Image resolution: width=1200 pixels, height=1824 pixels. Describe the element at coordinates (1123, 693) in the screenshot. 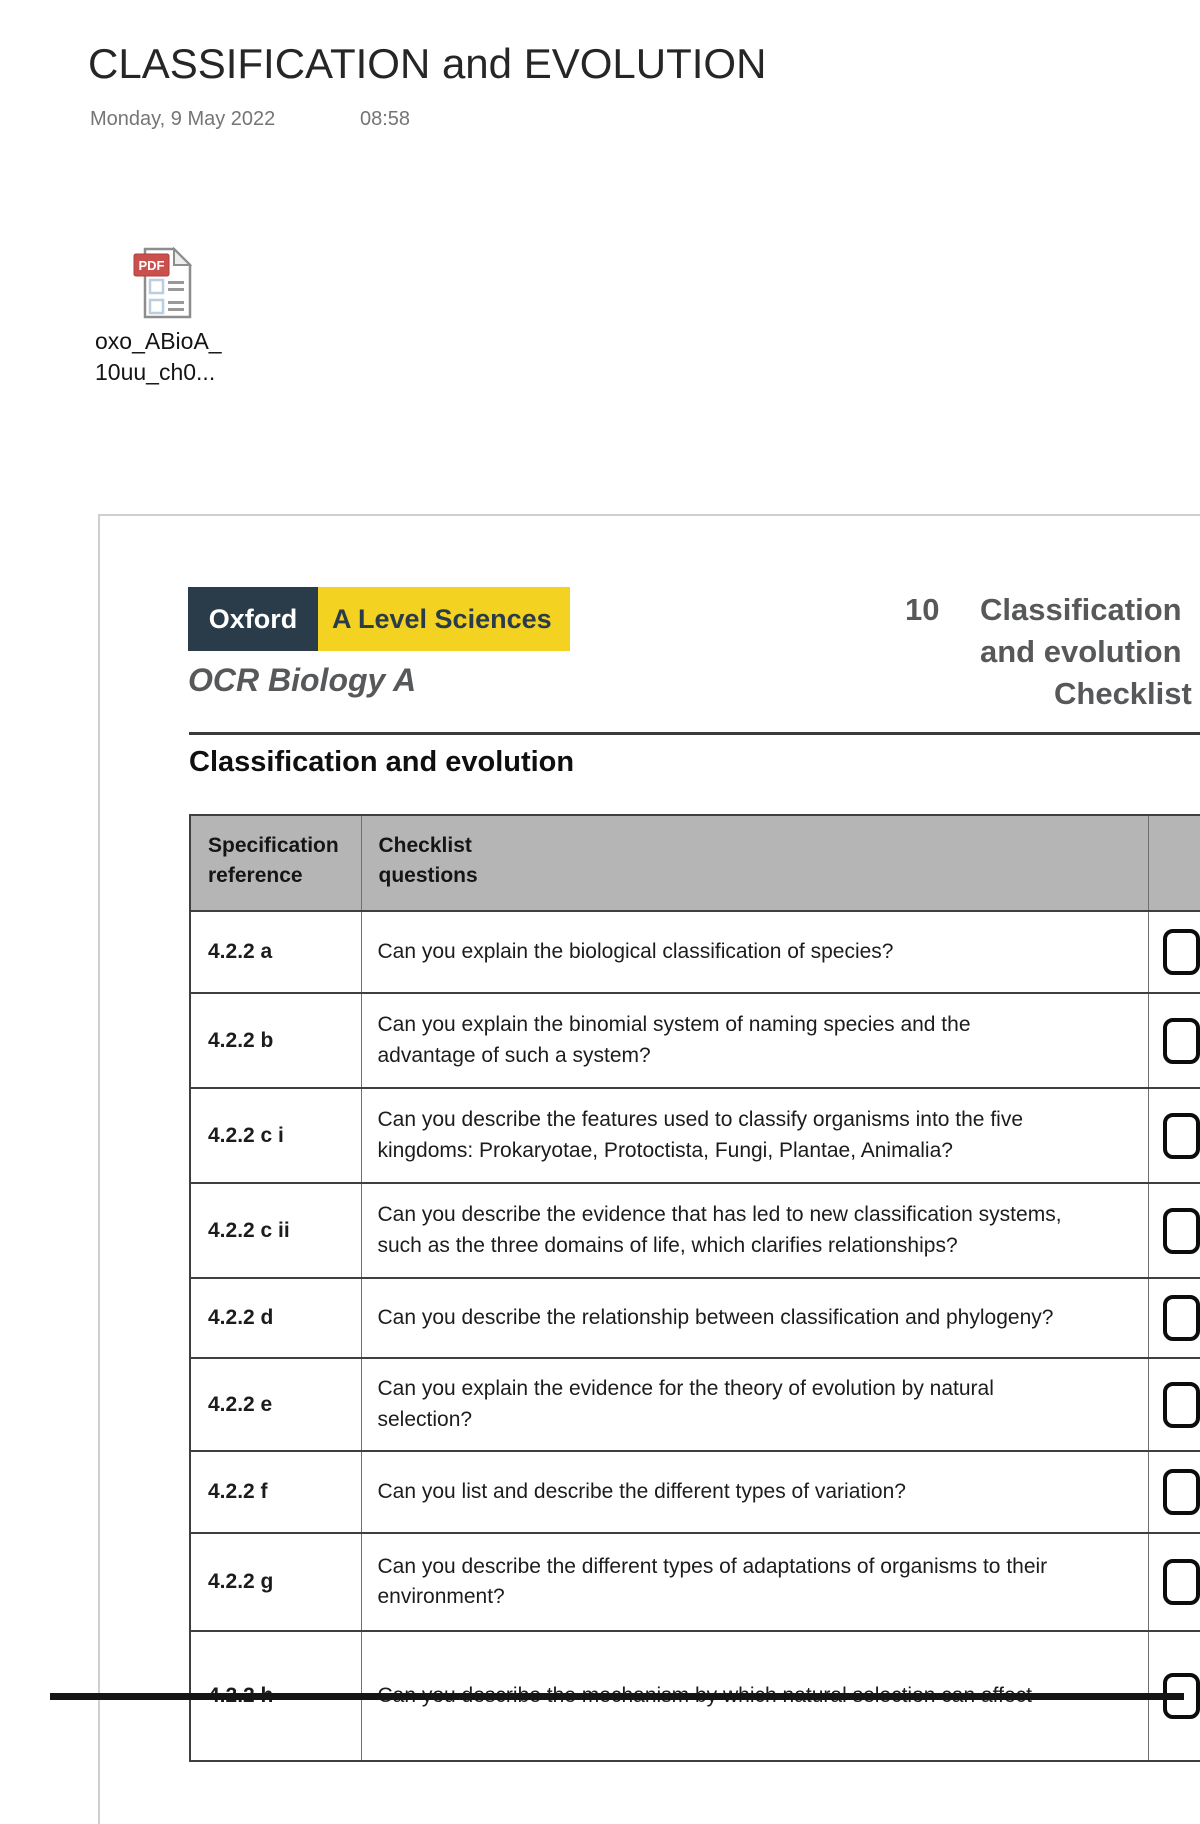

I see `chapter-title-line3: Checklist` at that location.